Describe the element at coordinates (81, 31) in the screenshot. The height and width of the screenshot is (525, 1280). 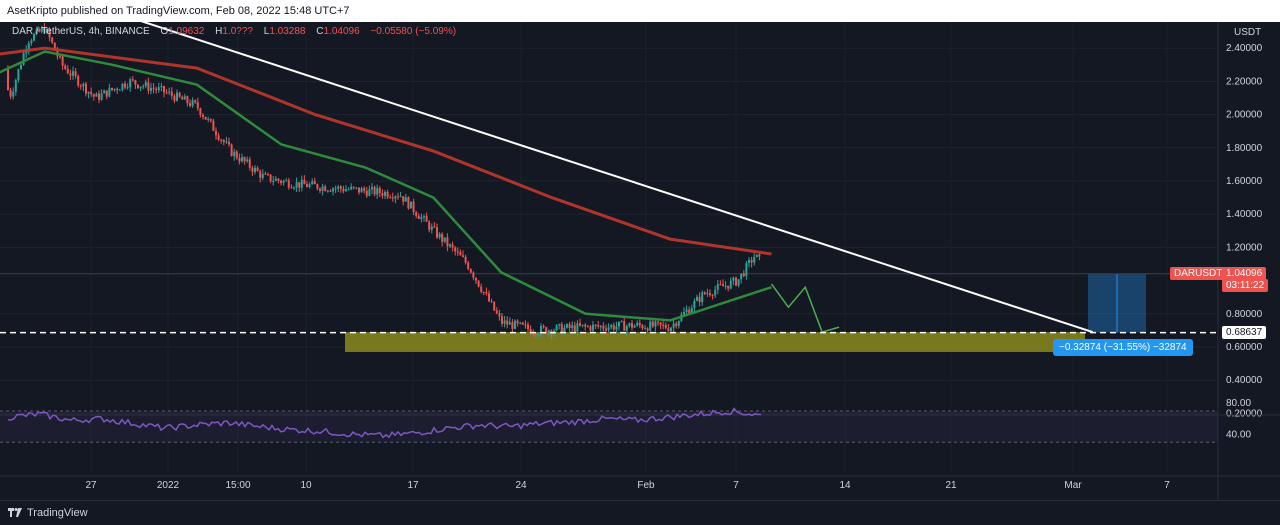
I see `symbol-name: DAR / TetherUS, 4h, BINANCE` at that location.